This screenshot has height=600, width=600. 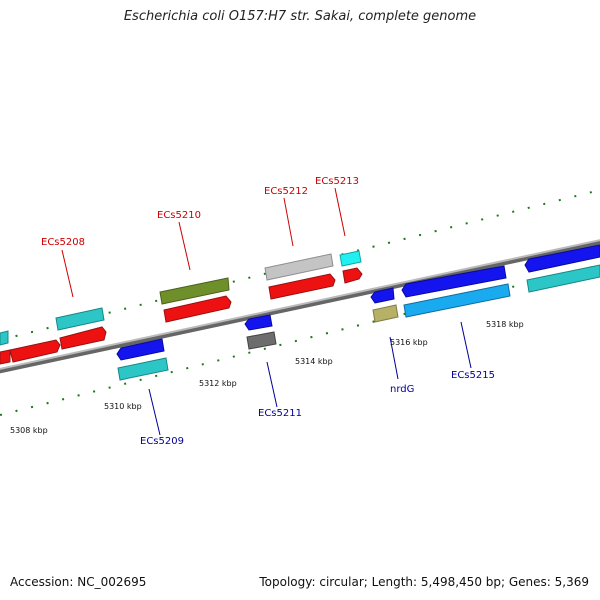 I want to click on forward-gene-labels: ECs5208 ECs5210 ECs5212 ECs5213, so click(x=200, y=212).